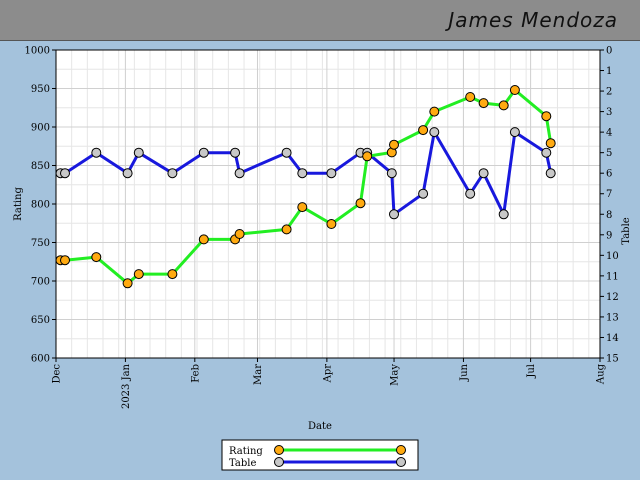 The image size is (640, 480). I want to click on right-axis-tick-label: 9, so click(609, 235).